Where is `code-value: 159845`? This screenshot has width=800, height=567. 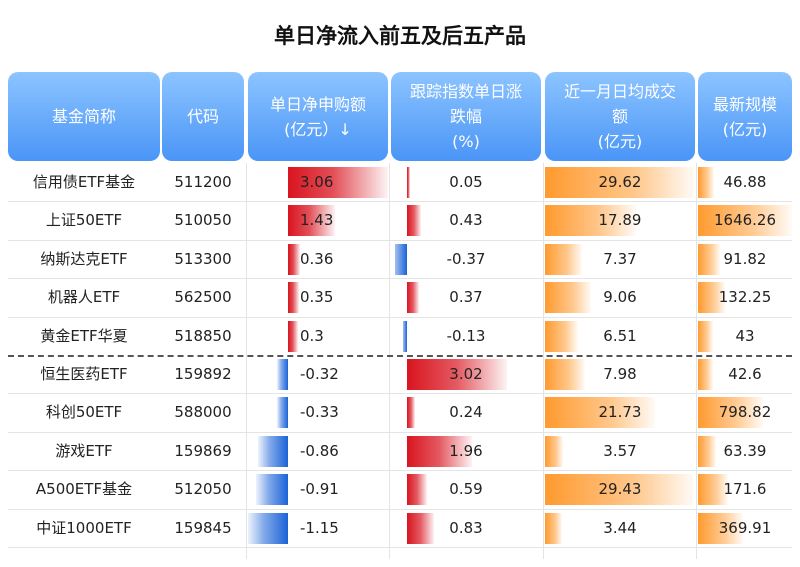 code-value: 159845 is located at coordinates (203, 527).